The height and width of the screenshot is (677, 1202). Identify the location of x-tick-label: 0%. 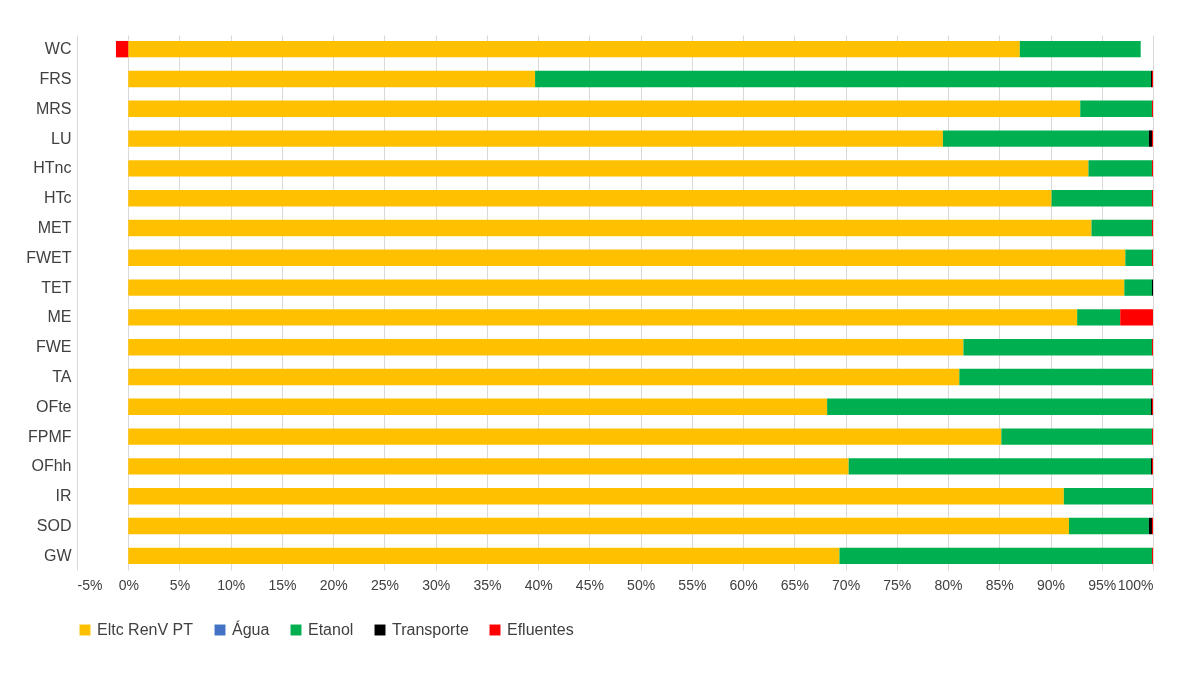
(128, 584).